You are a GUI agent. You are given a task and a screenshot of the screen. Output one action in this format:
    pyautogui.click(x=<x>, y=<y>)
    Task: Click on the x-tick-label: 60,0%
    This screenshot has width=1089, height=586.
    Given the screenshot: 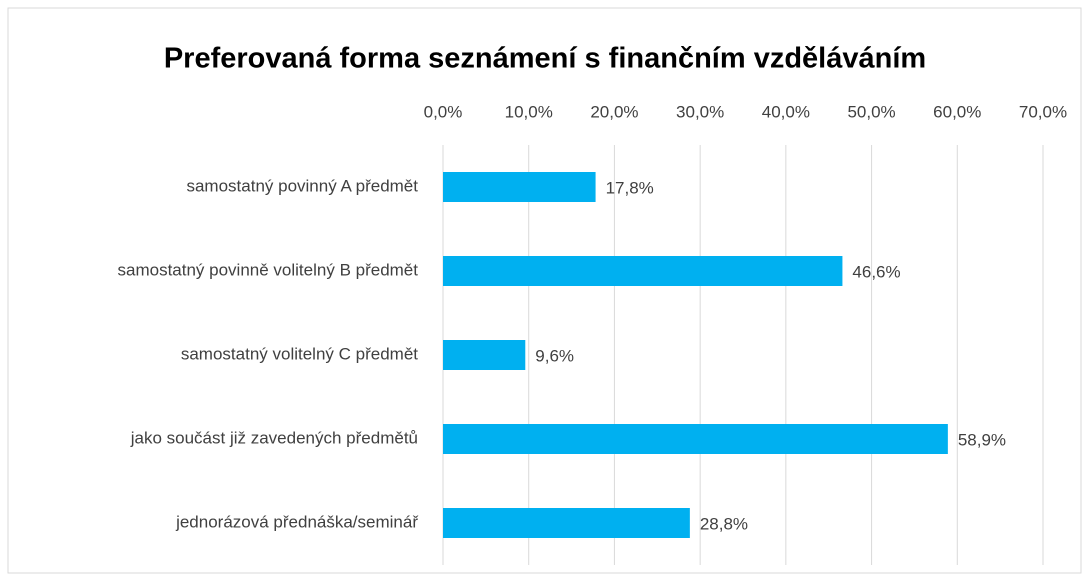 What is the action you would take?
    pyautogui.click(x=957, y=111)
    